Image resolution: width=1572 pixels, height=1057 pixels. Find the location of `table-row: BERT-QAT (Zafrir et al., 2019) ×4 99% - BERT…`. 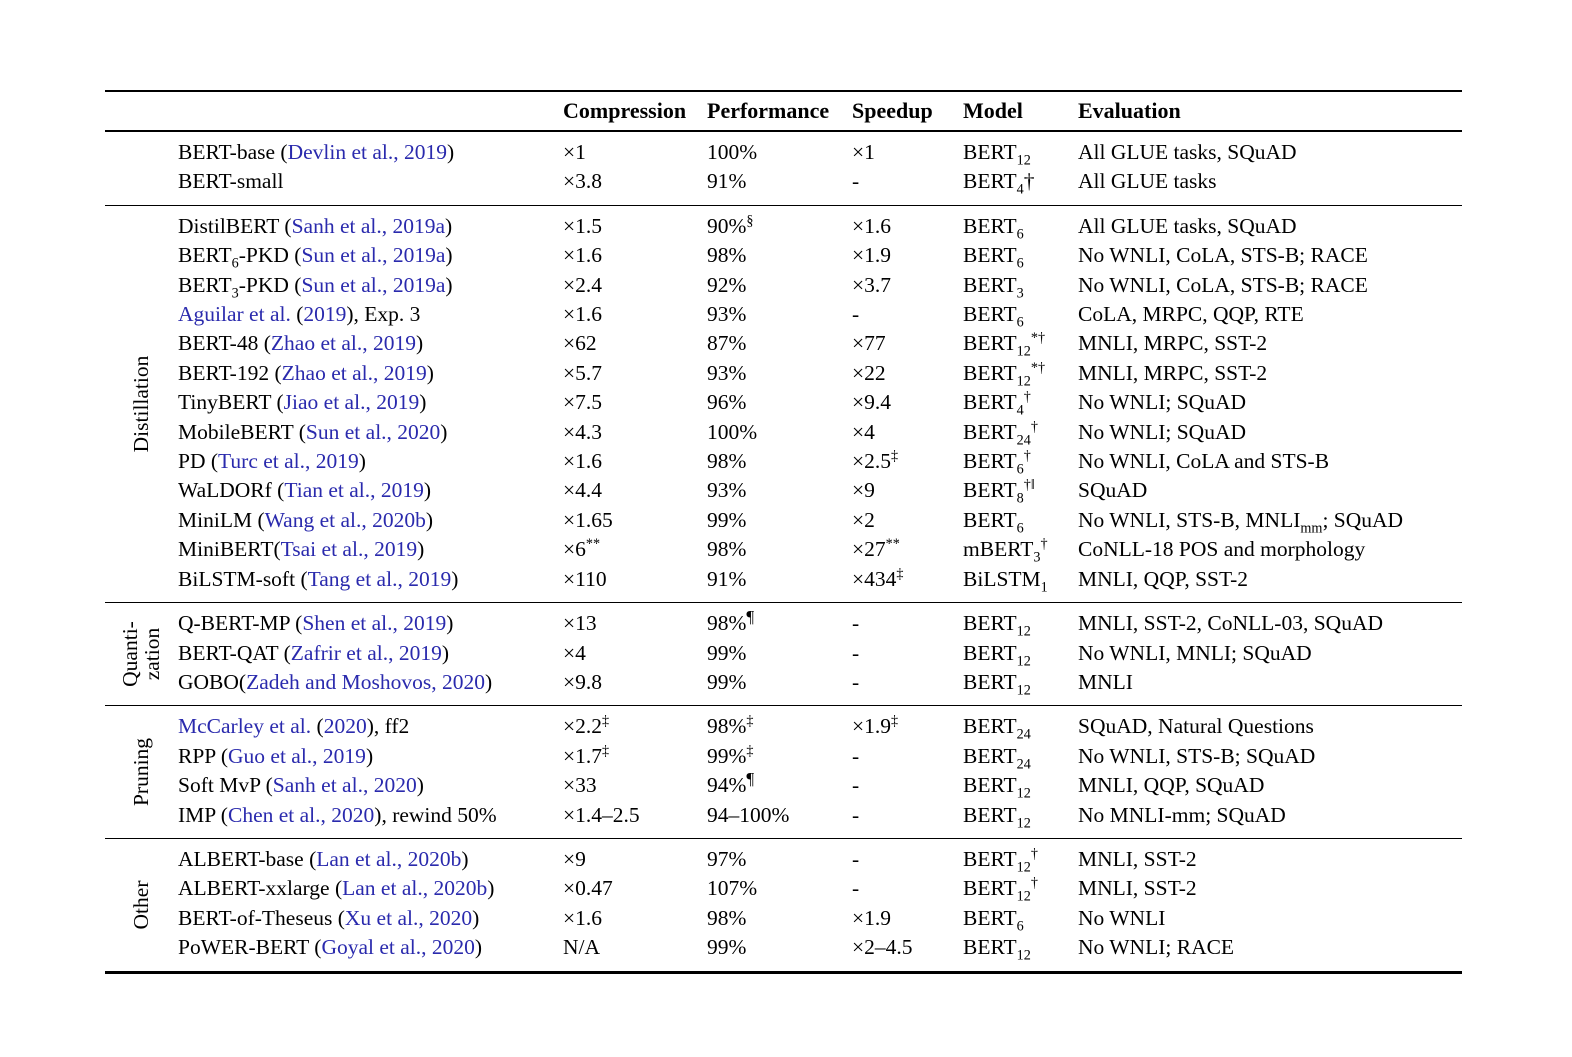

table-row: BERT-QAT (Zafrir et al., 2019) ×4 99% - BERT… is located at coordinates (783, 653).